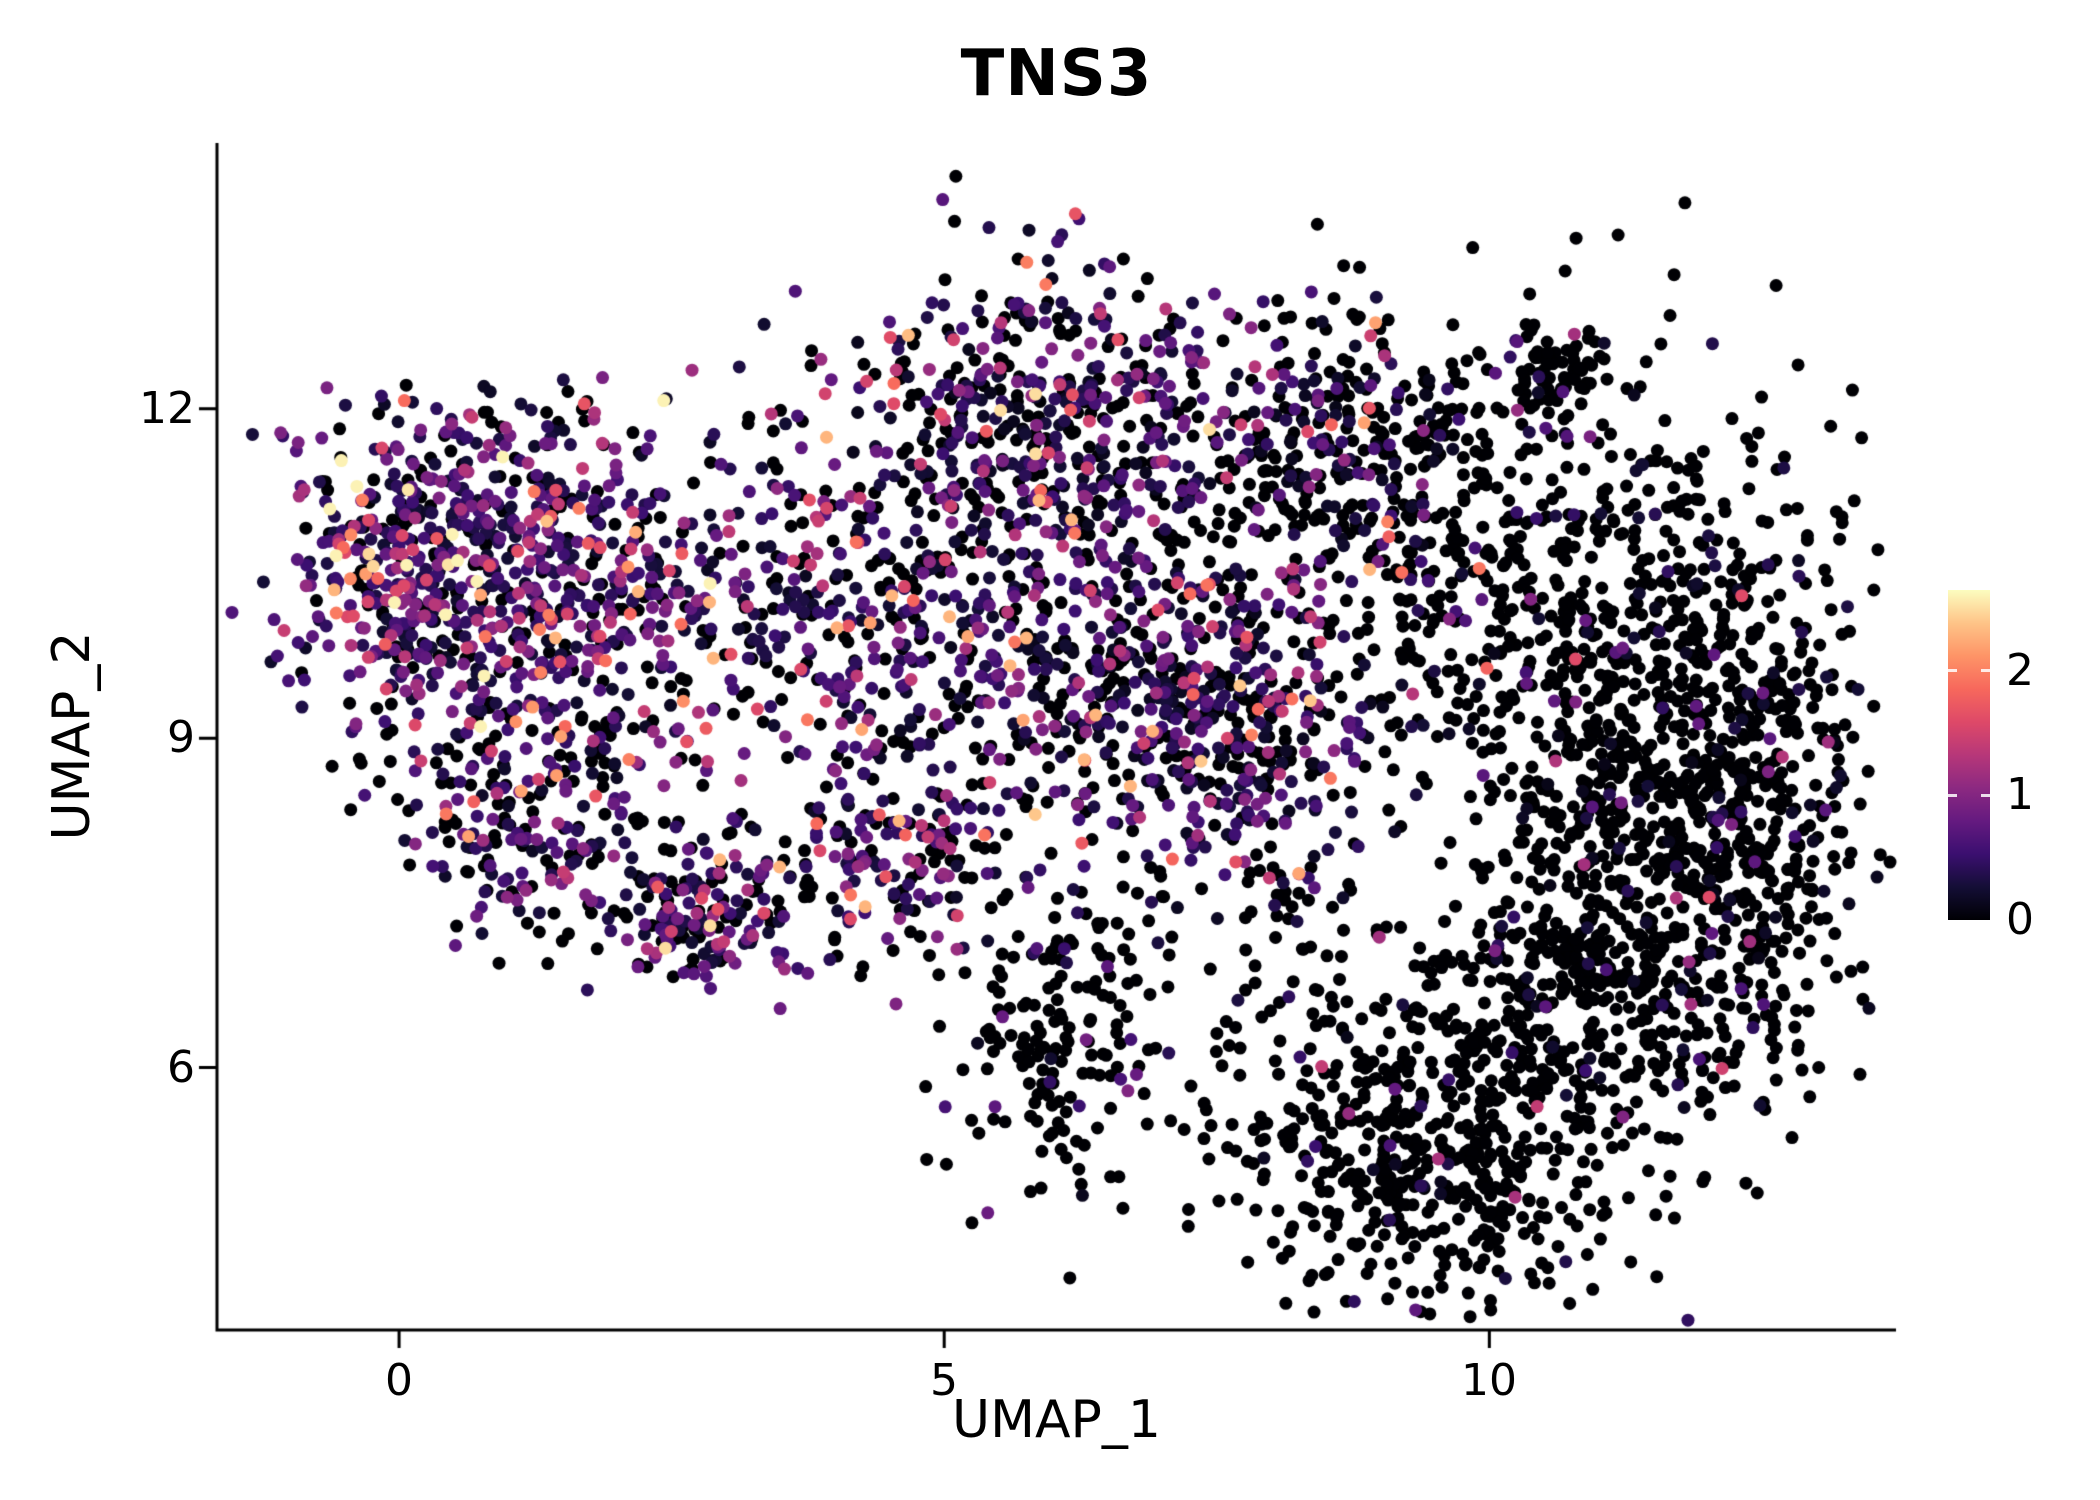 This screenshot has width=2100, height=1500. What do you see at coordinates (944, 1380) in the screenshot?
I see `x-tick-label-5: 5` at bounding box center [944, 1380].